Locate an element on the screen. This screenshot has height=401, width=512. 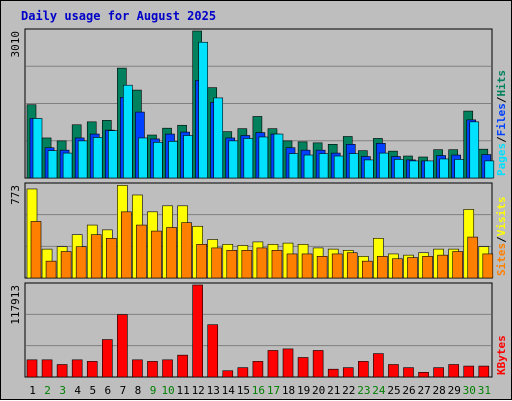
y-max-label: 117913 is located at coordinates (15, 305).